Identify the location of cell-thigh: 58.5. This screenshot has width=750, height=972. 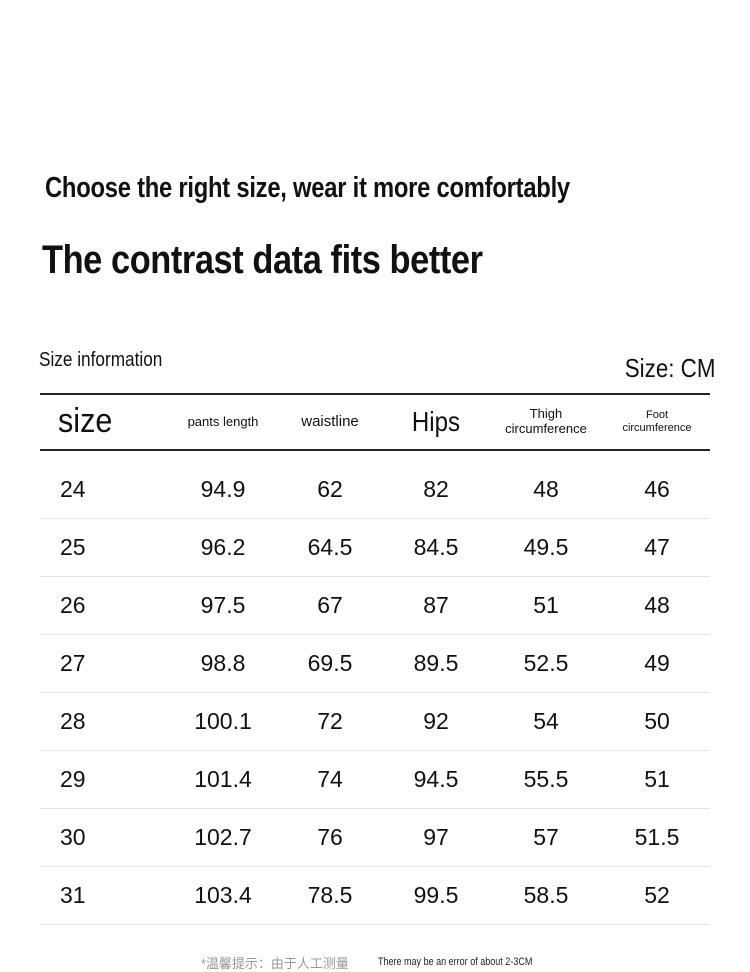
(546, 895).